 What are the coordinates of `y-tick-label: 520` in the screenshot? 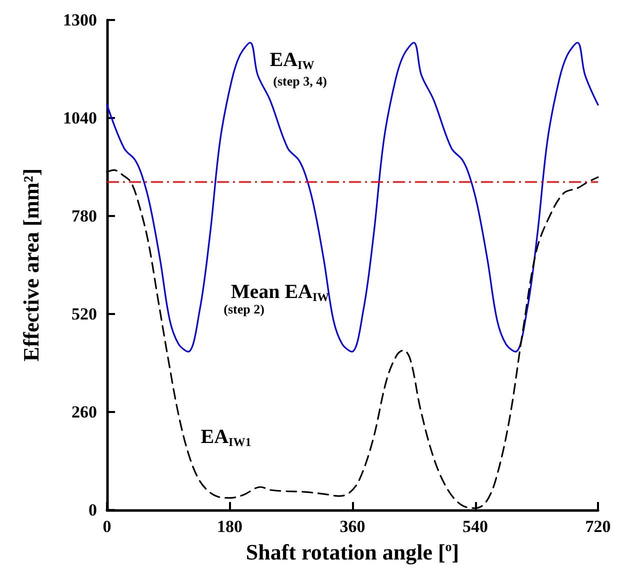 It's located at (84, 314).